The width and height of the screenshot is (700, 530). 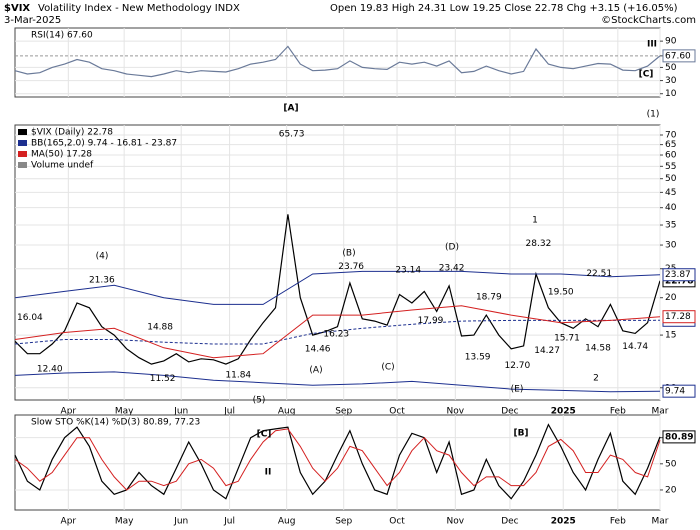 What do you see at coordinates (102, 257) in the screenshot?
I see `wave-label: (4)` at bounding box center [102, 257].